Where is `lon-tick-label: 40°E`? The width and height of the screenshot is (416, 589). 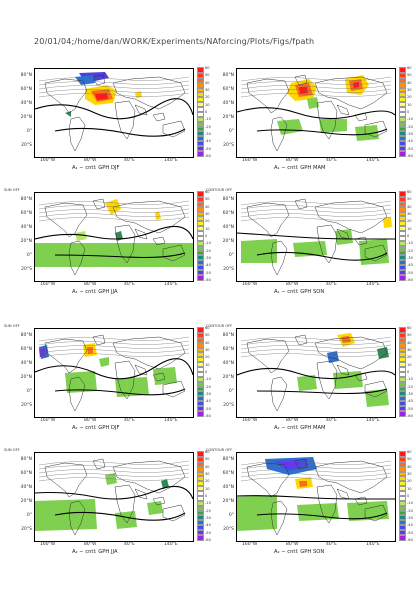
lon-tick-label: 40°E is located at coordinates (331, 544).